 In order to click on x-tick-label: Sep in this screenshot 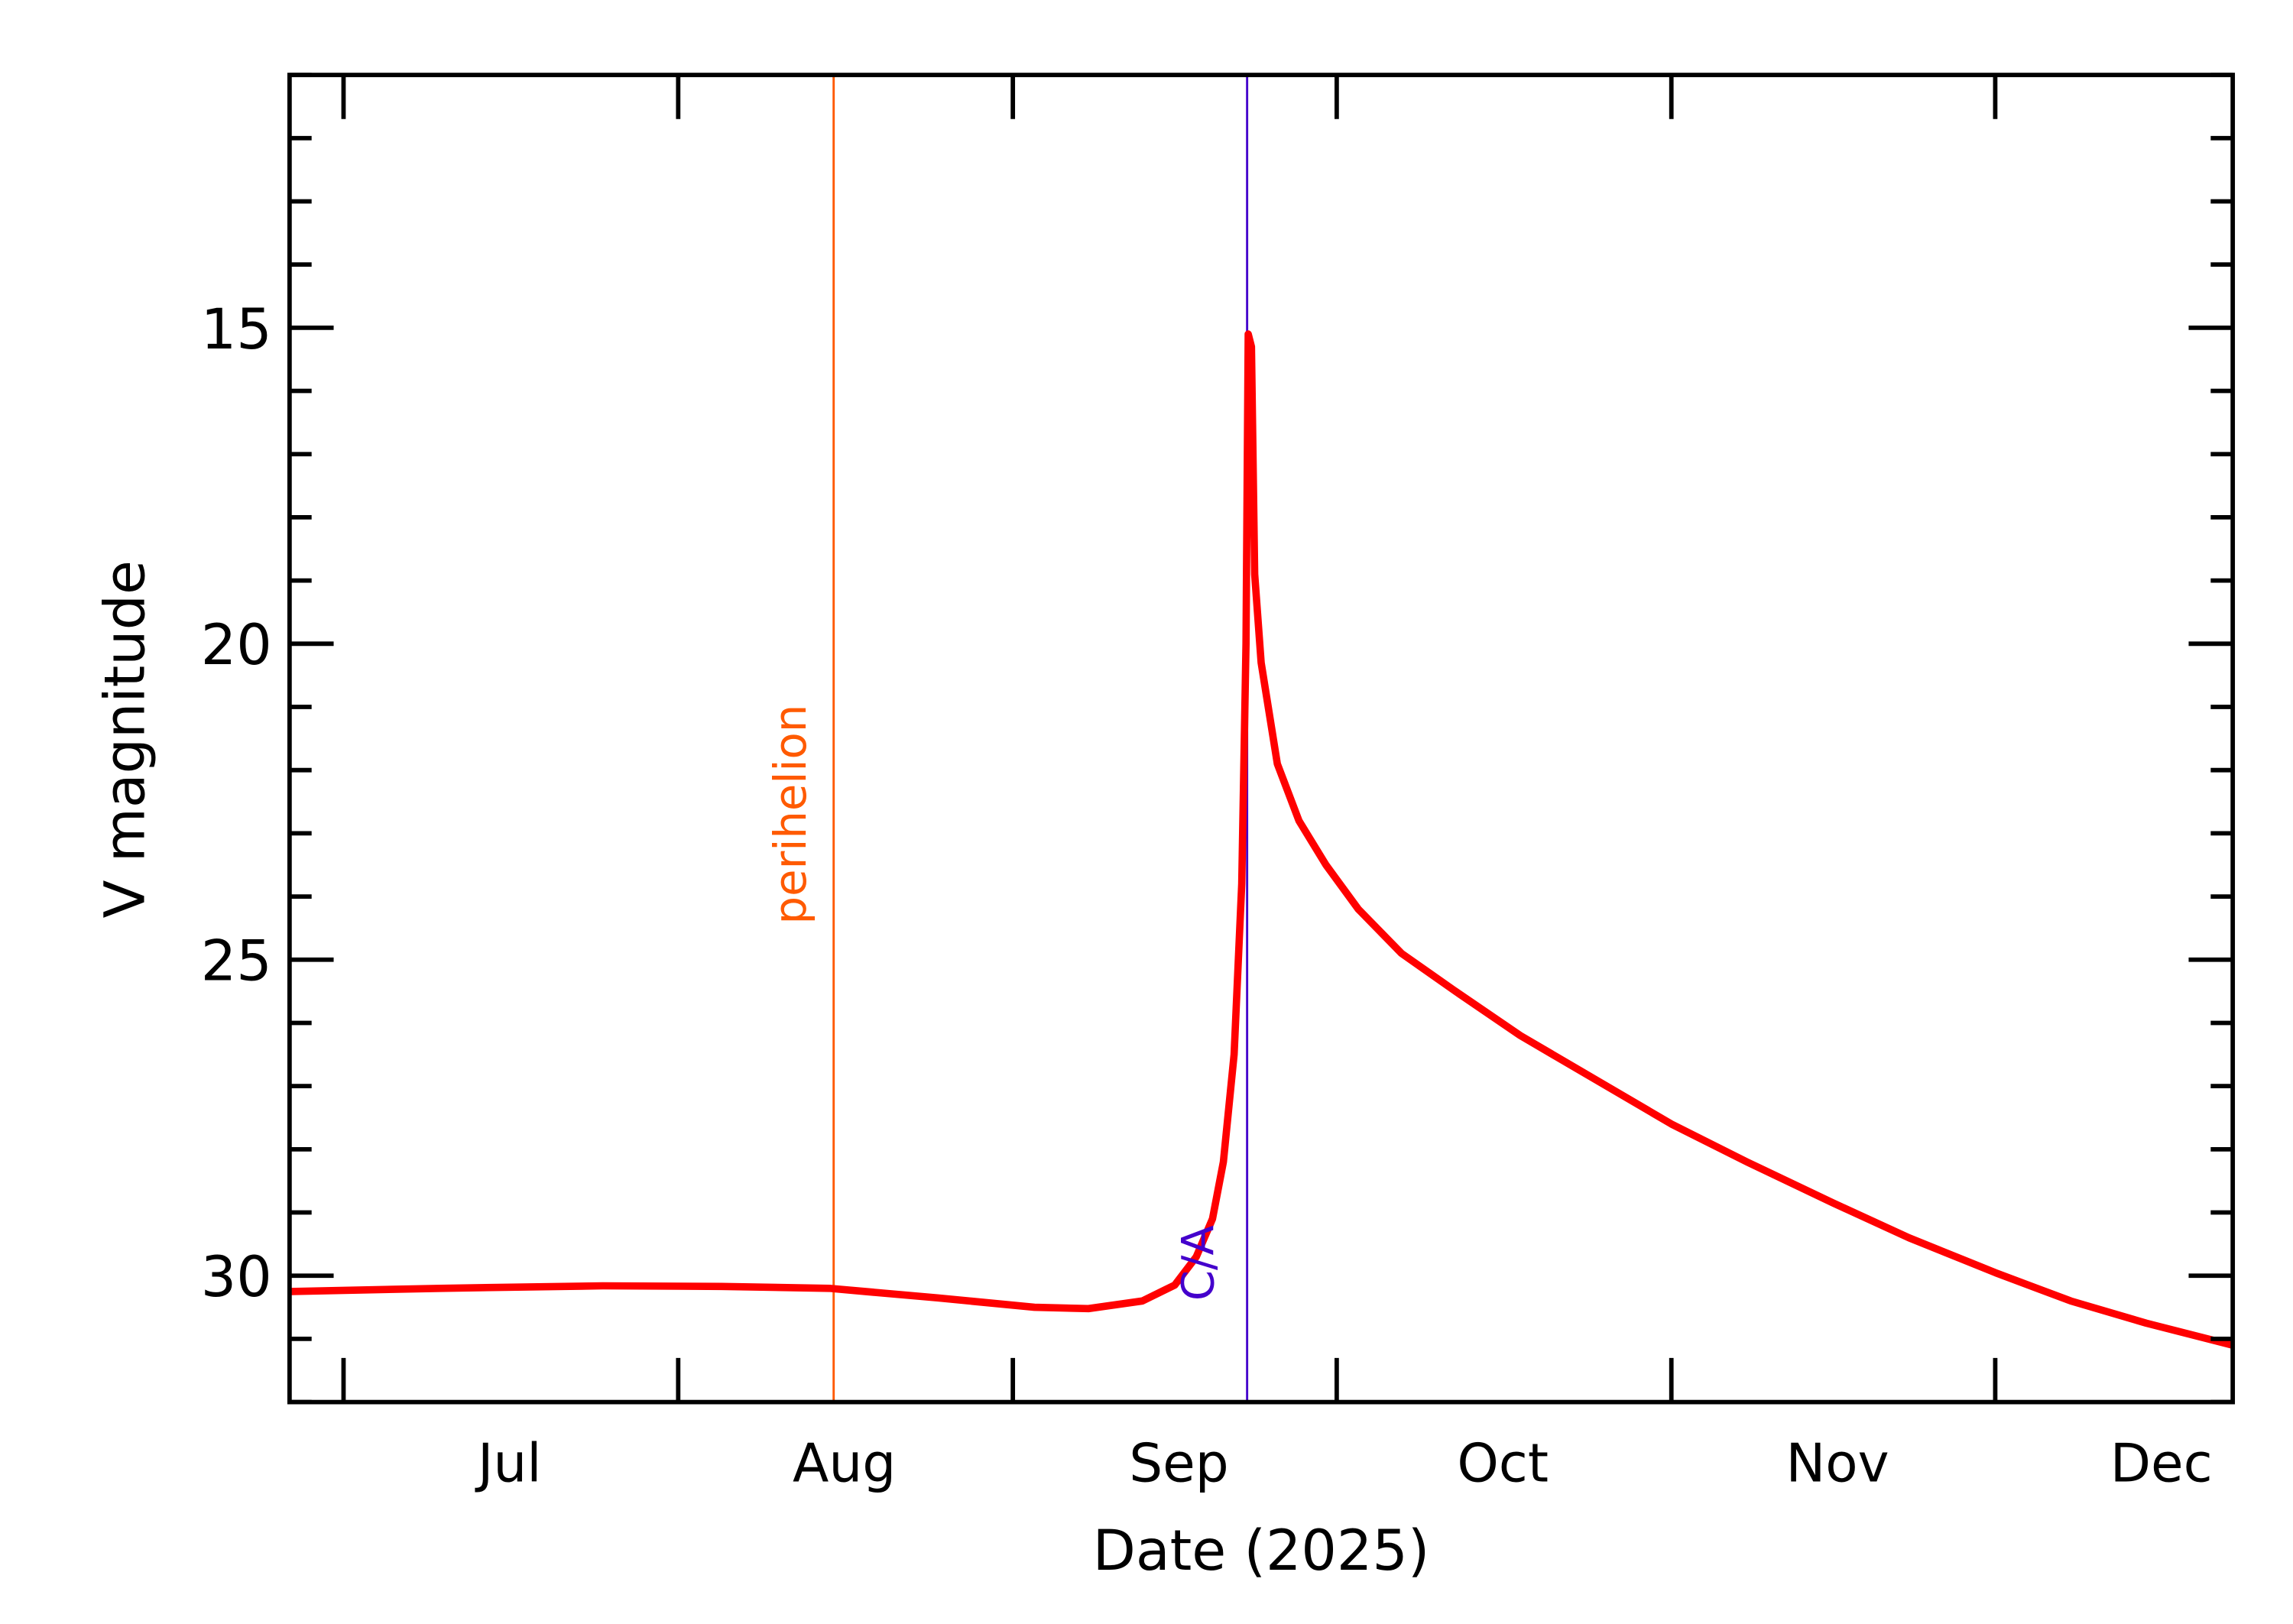, I will do `click(1178, 1463)`.